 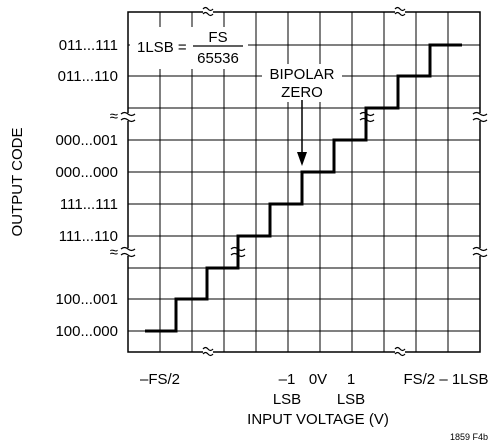 I want to click on x-tick-labels: –FS/2 –1 LSB 0V 1 LSB FS/2 – 1LSB, so click(x=314, y=389).